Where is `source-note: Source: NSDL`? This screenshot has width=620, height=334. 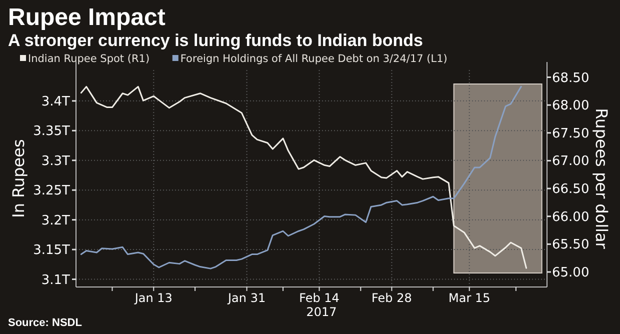
source-note: Source: NSDL is located at coordinates (45, 323).